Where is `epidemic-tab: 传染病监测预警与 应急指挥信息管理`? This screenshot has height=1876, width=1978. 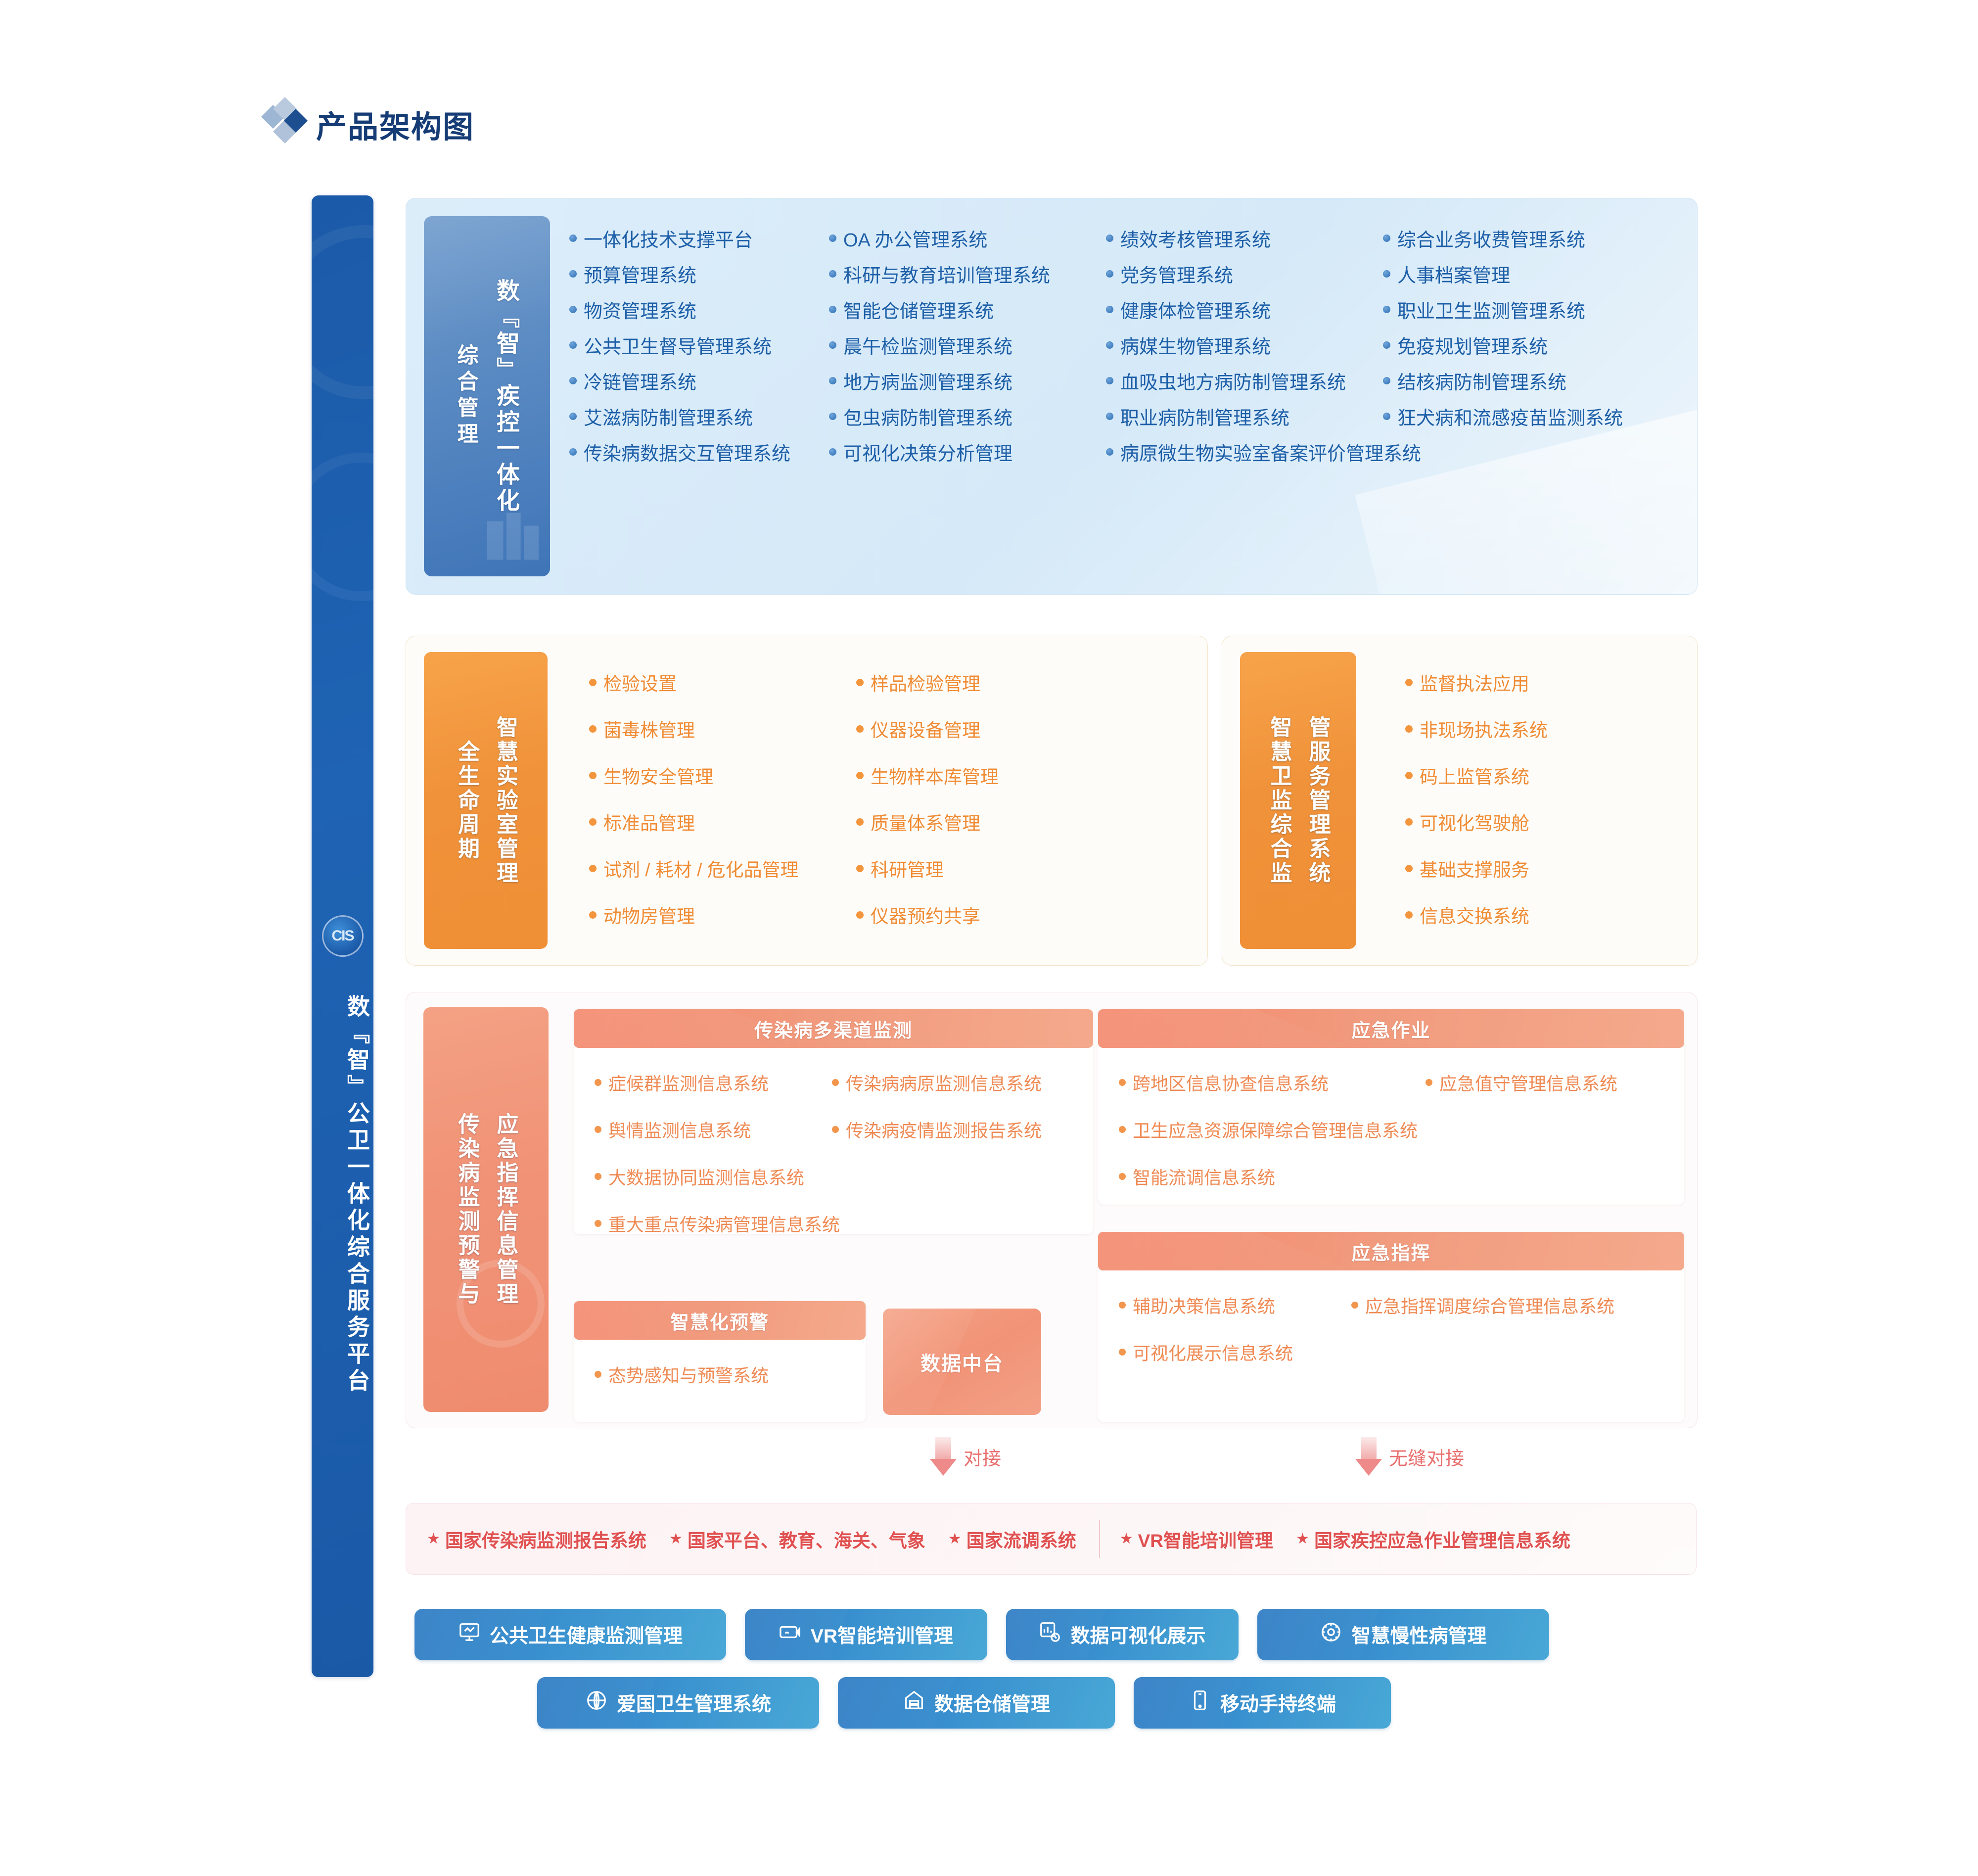
epidemic-tab: 传染病监测预警与 应急指挥信息管理 is located at coordinates (486, 1209).